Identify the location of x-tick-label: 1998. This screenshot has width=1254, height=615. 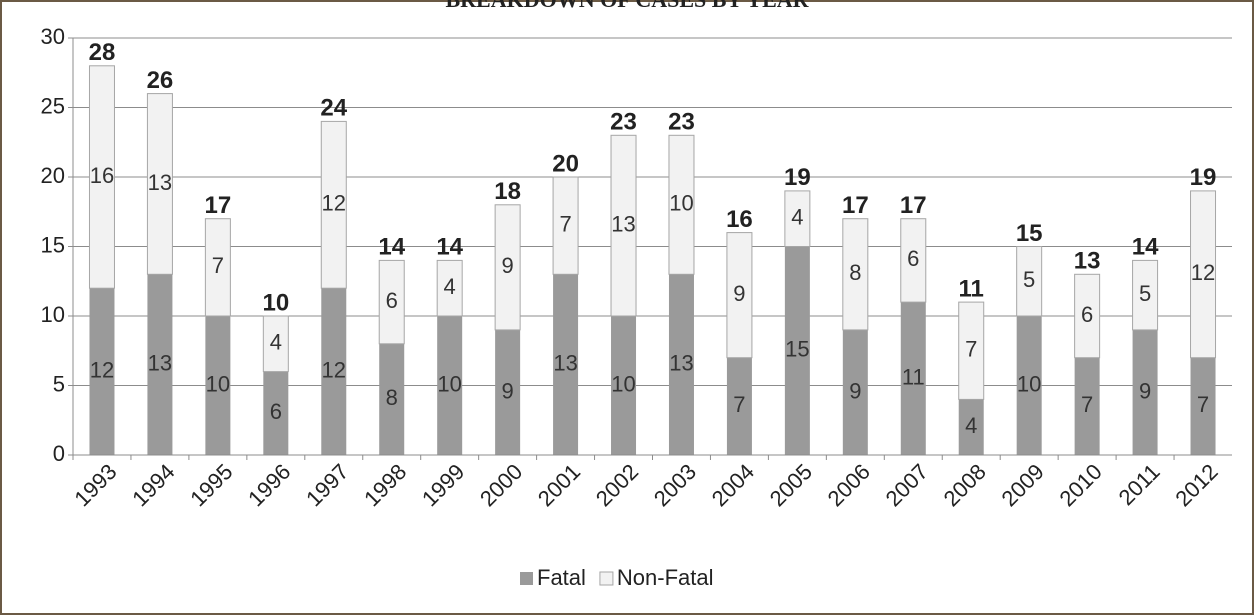
(385, 485).